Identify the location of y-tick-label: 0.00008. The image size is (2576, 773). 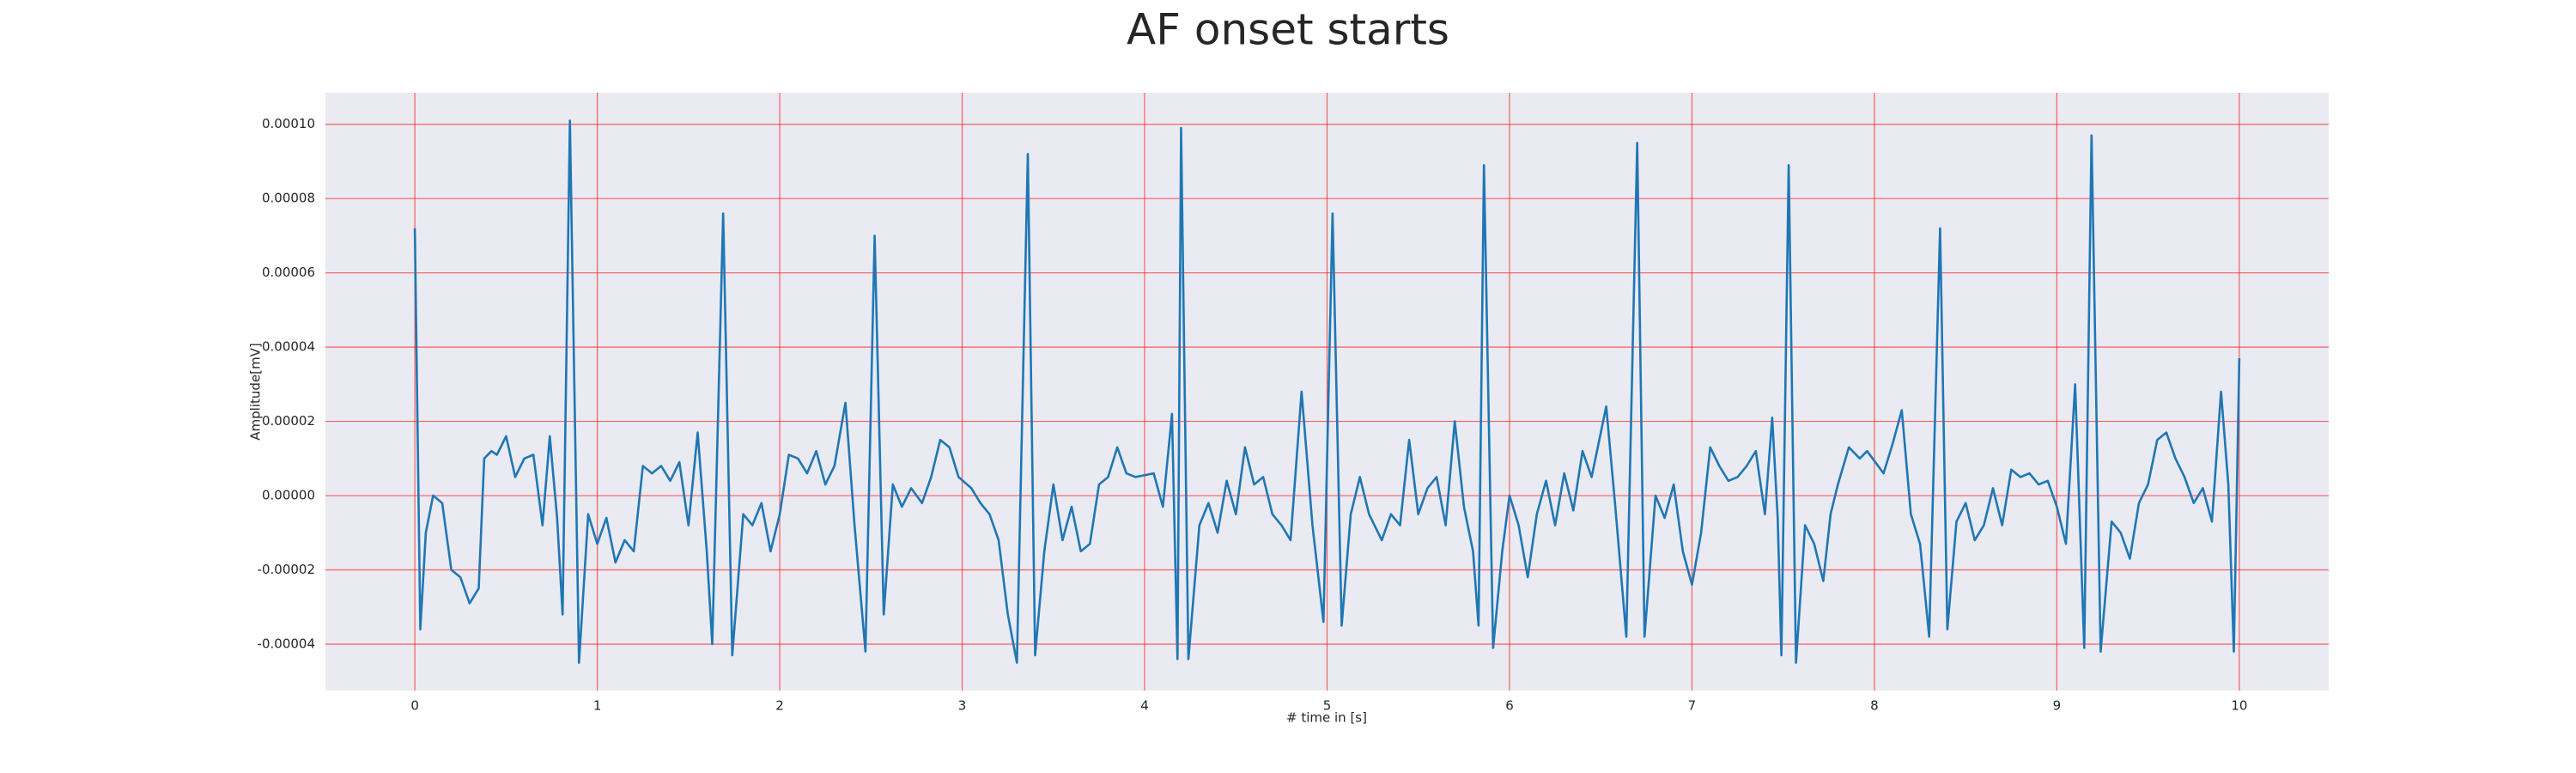
(289, 198).